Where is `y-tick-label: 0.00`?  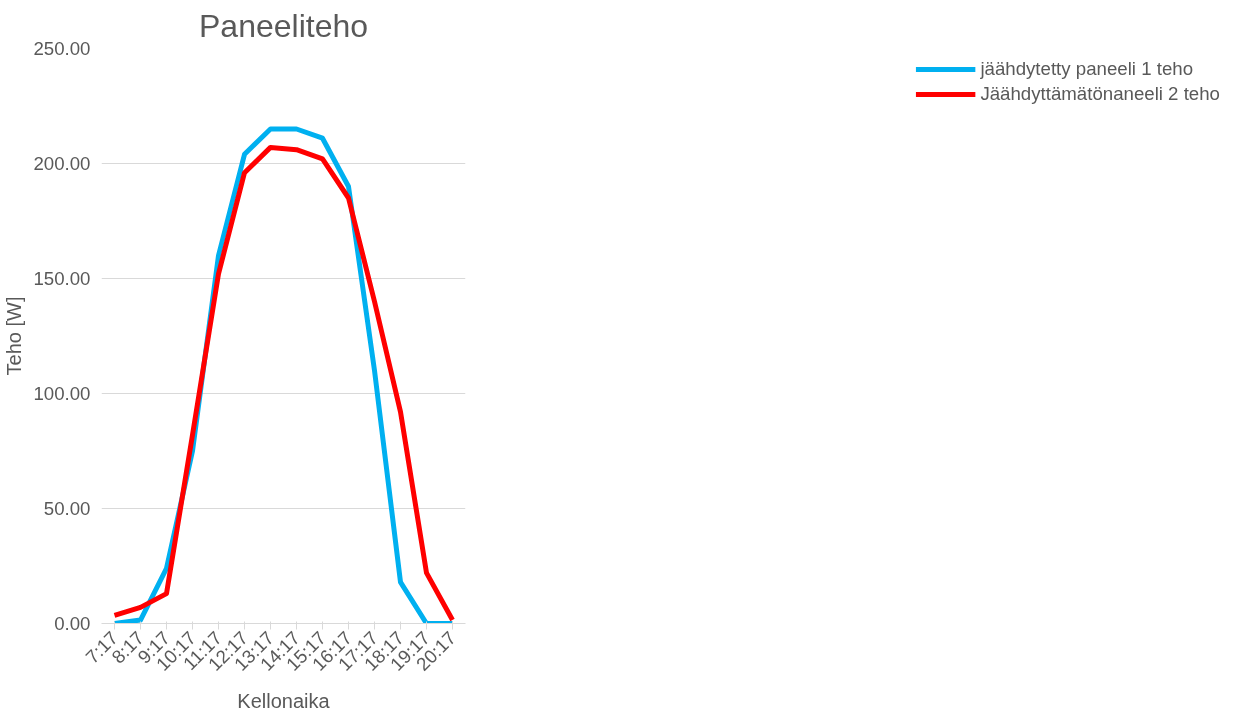
y-tick-label: 0.00 is located at coordinates (72, 623).